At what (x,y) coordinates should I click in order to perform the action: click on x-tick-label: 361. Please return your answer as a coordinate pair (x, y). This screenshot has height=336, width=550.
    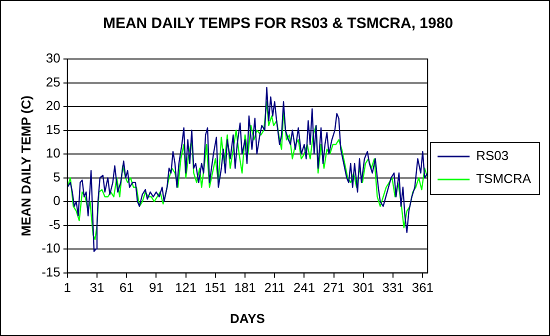
    Looking at the image, I should click on (423, 288).